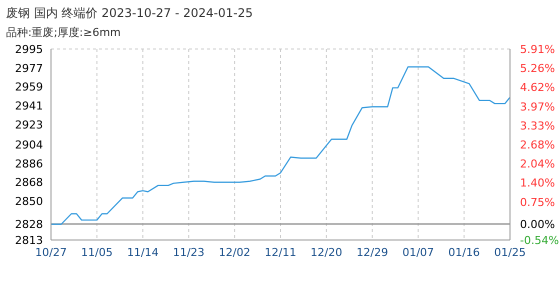 The height and width of the screenshot is (300, 560). What do you see at coordinates (29, 240) in the screenshot?
I see `y-tick-label: 2813` at bounding box center [29, 240].